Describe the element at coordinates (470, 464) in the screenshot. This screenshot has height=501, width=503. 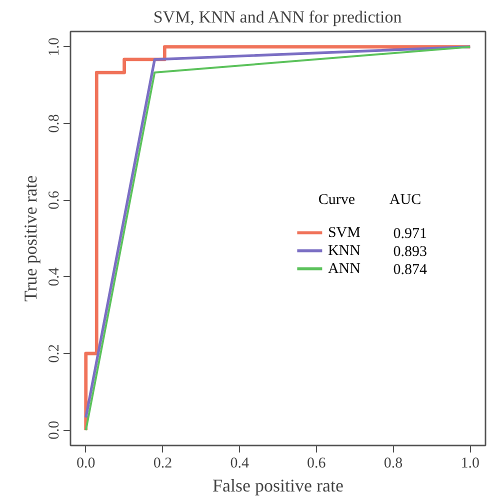
I see `x-tick-label: 1.0` at that location.